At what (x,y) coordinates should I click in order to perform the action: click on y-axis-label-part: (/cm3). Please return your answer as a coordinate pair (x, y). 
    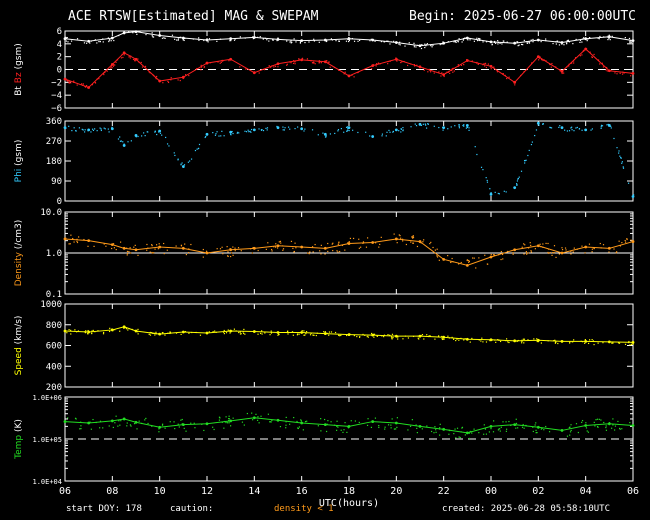
    Looking at the image, I should click on (19, 236).